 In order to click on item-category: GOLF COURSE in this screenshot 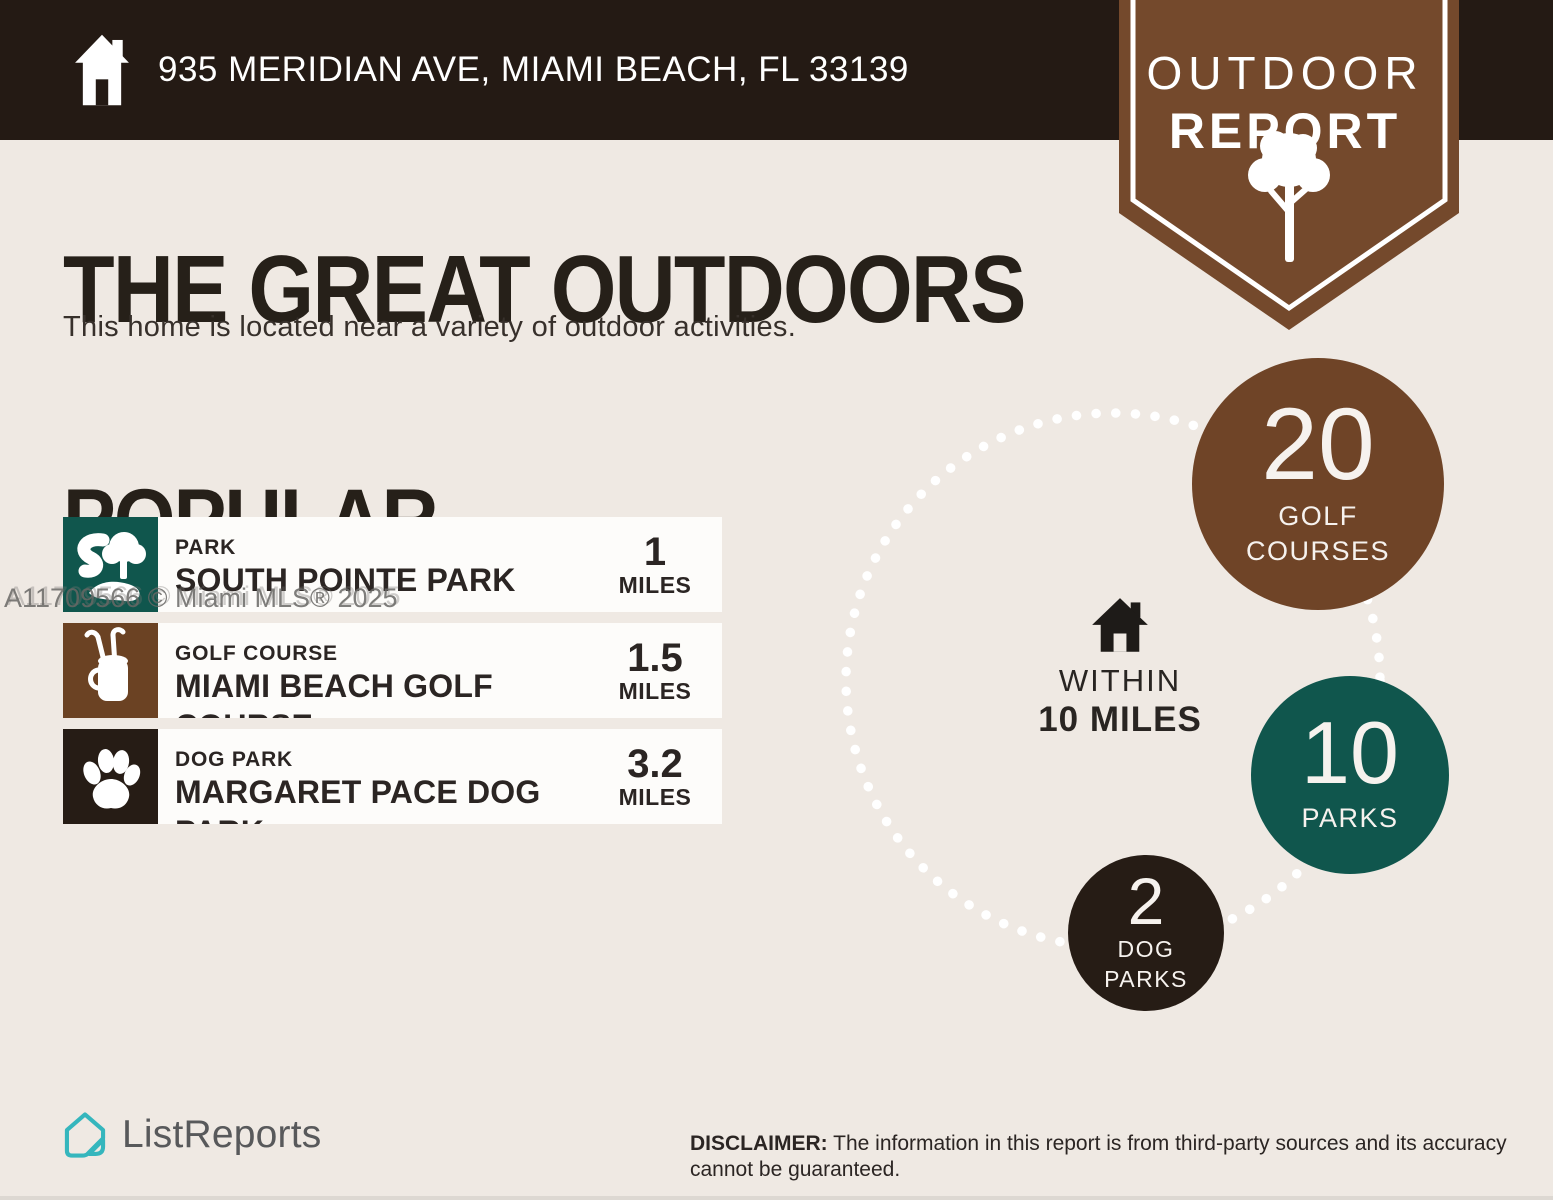, I will do `click(256, 653)`.